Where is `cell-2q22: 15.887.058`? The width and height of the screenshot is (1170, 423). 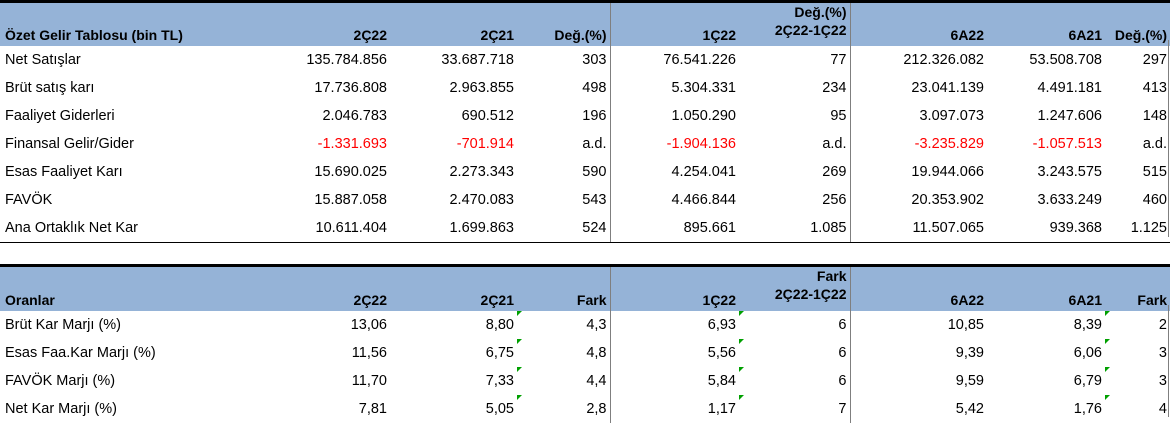
cell-2q22: 15.887.058 is located at coordinates (350, 200).